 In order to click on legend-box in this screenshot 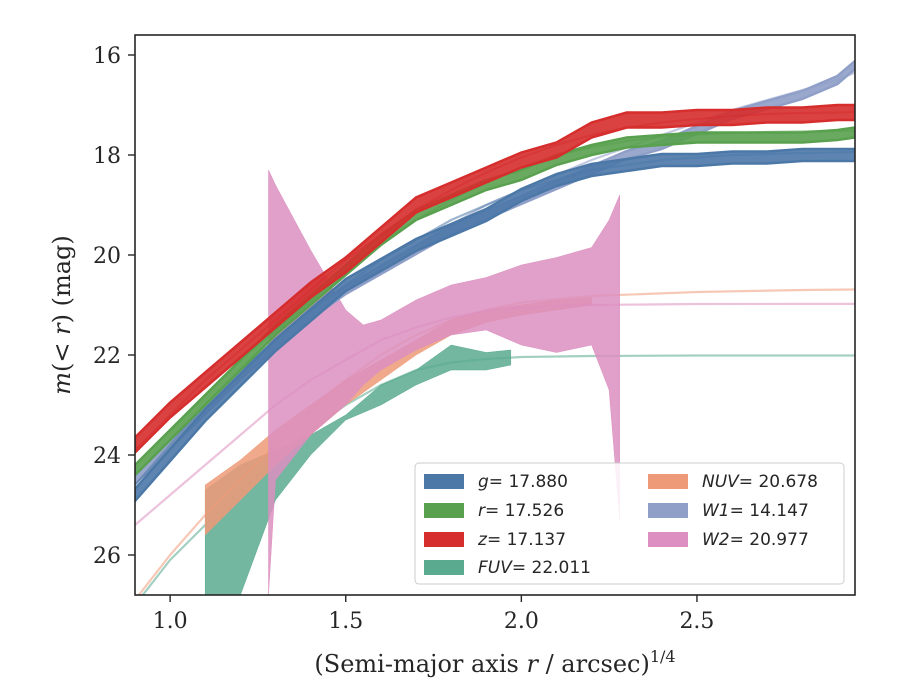, I will do `click(629, 523)`.